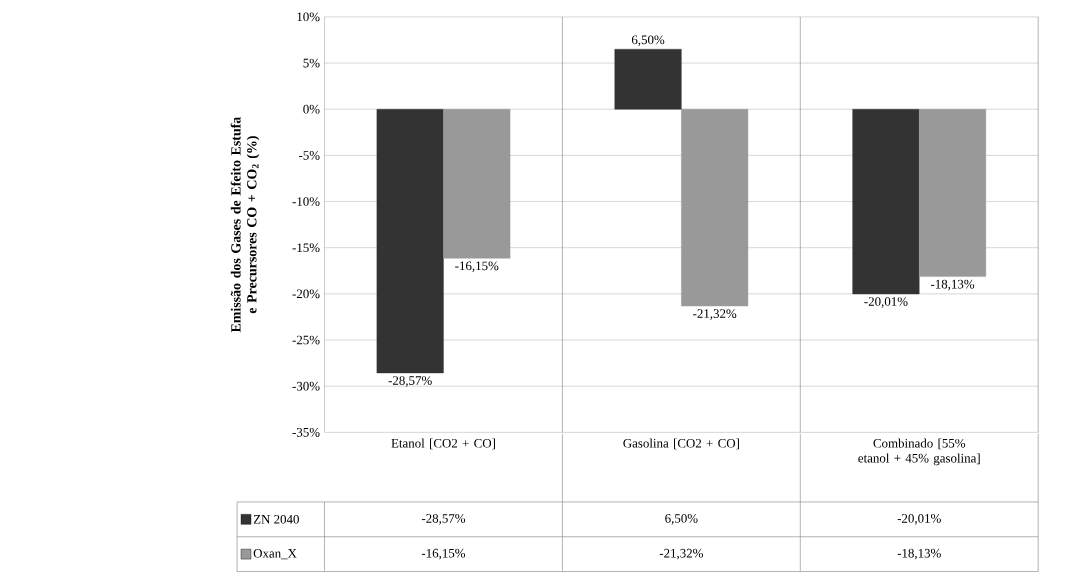 The image size is (1068, 575). I want to click on y-tick-label: -35%, so click(306, 432).